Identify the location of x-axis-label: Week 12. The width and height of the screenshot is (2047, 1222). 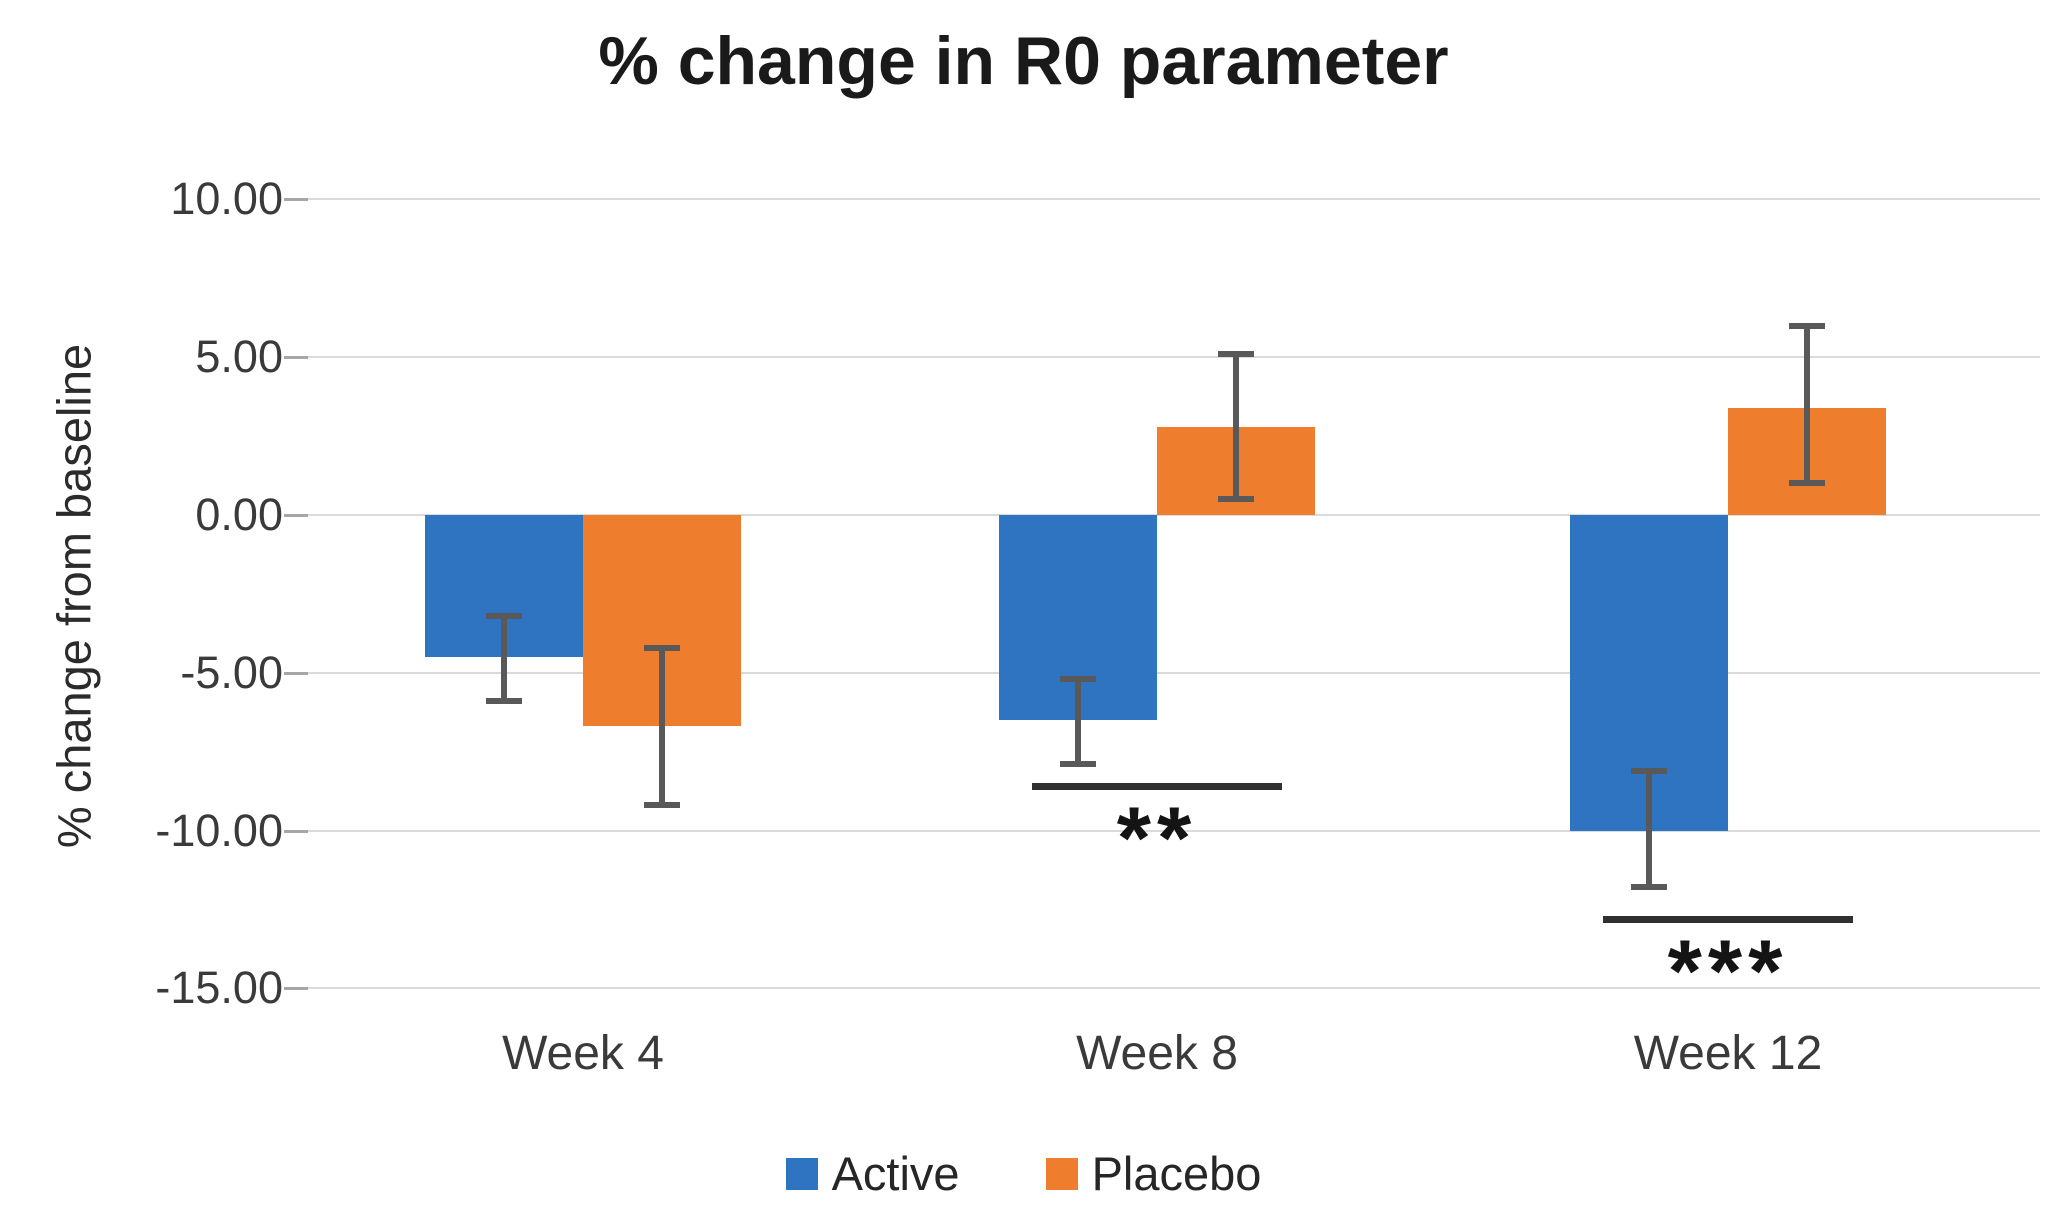
(1728, 1053).